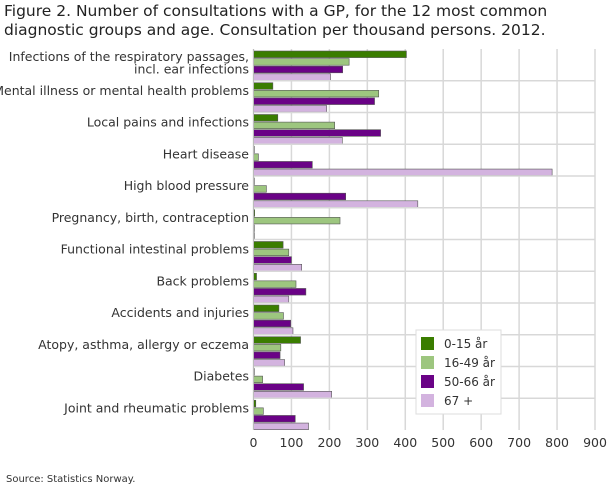 This screenshot has height=488, width=610. Describe the element at coordinates (156, 407) in the screenshot. I see `category-label: Joint and rheumatic problems` at that location.